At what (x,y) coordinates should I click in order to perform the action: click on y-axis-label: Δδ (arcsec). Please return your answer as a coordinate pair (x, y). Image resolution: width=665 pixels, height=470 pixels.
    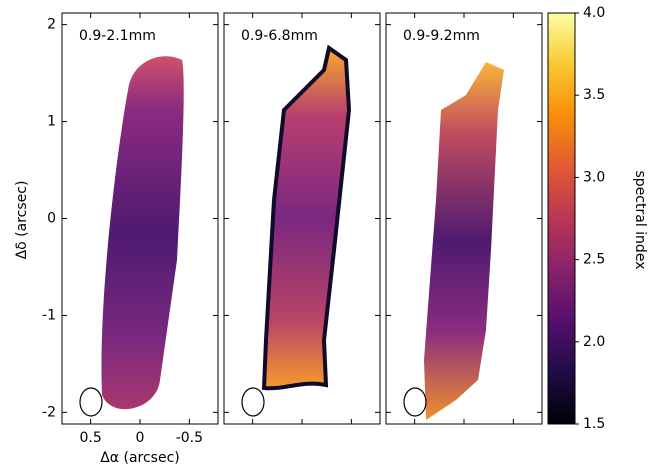
    Looking at the image, I should click on (22, 220).